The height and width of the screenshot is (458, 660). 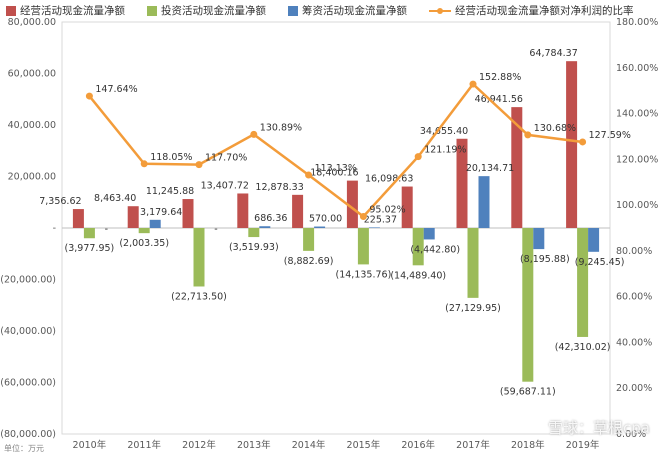 What do you see at coordinates (28, 331) in the screenshot?
I see `left-axis-tick-label: (40,000.00)` at bounding box center [28, 331].